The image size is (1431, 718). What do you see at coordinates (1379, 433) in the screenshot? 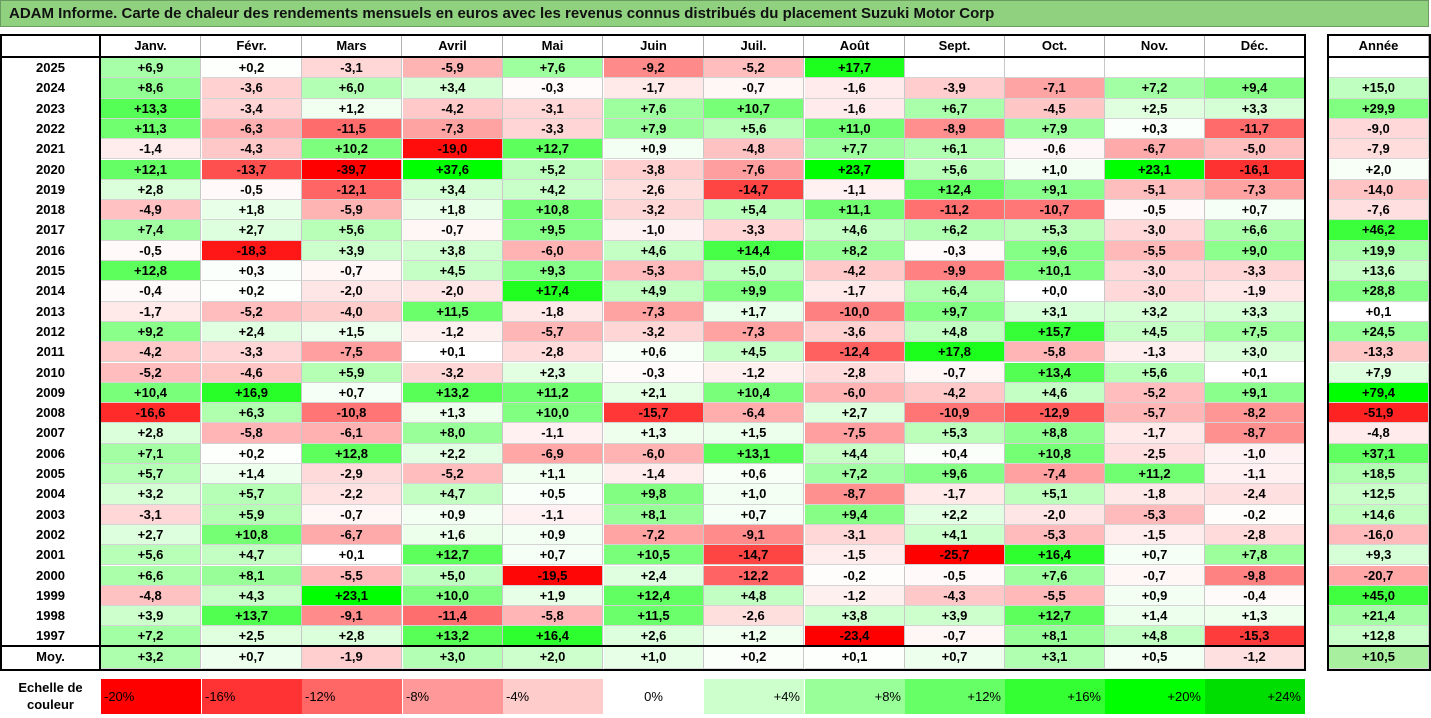
I see `year-total-cell: -4,8` at bounding box center [1379, 433].